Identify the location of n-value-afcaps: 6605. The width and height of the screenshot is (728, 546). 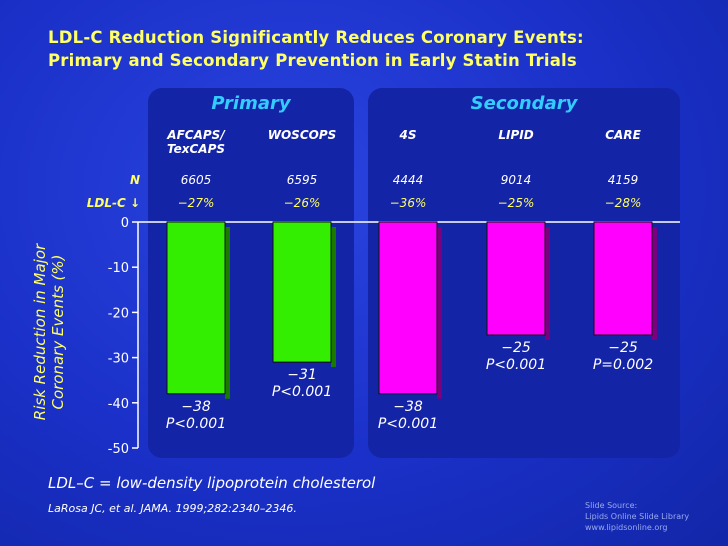
(196, 180).